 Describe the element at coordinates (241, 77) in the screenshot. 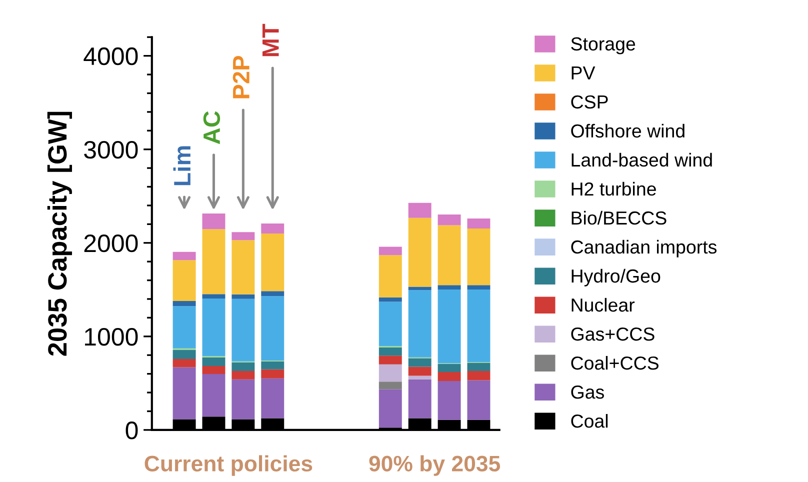

I see `annotation: P2P` at that location.